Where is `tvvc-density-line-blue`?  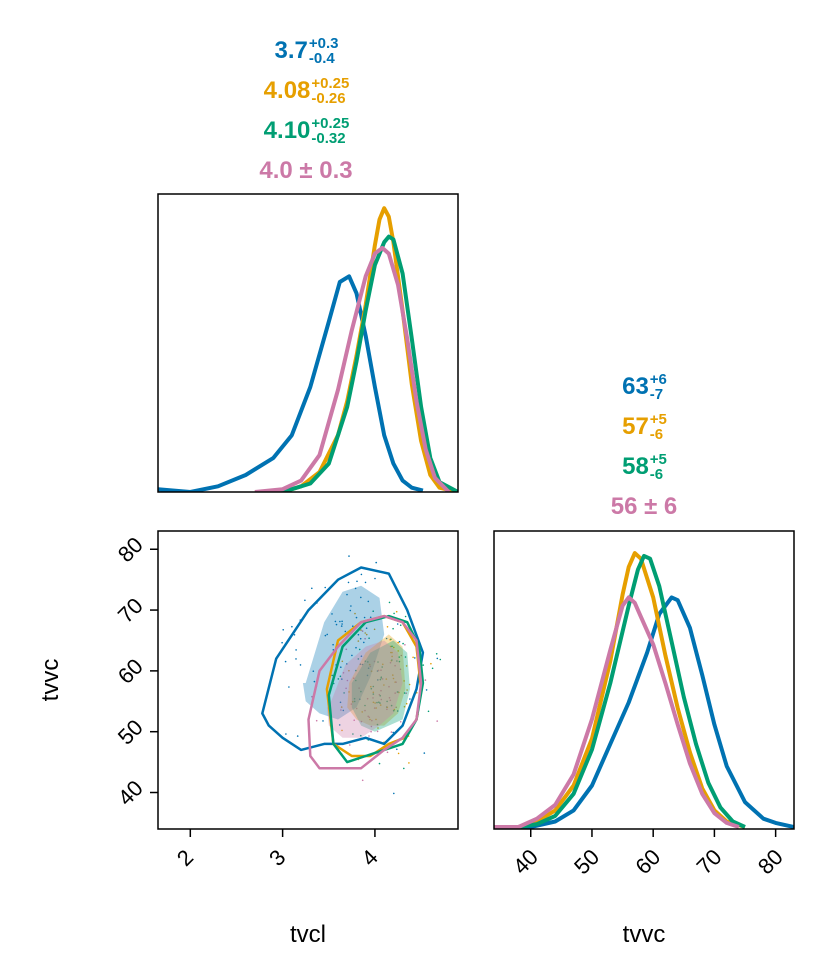
tvvc-density-line-blue is located at coordinates (644, 712).